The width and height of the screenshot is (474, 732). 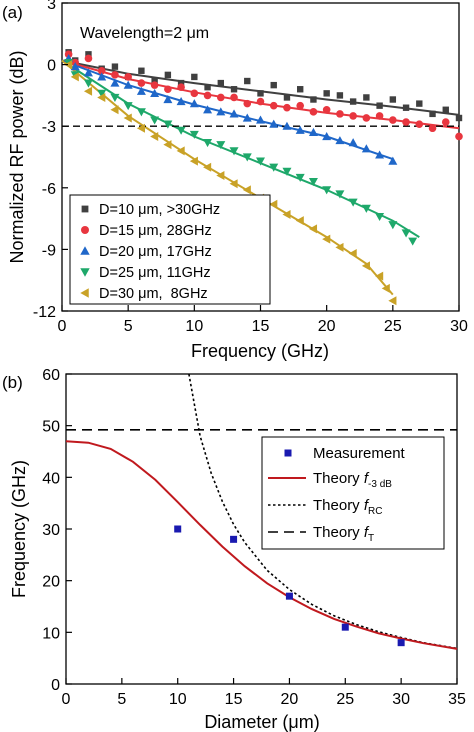 I want to click on y-tick-label: -3, so click(x=49, y=127).